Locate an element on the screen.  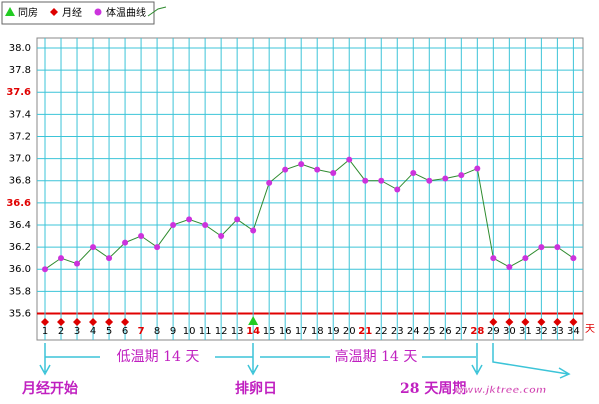
watermark: www.jktree.com is located at coordinates (500, 390).